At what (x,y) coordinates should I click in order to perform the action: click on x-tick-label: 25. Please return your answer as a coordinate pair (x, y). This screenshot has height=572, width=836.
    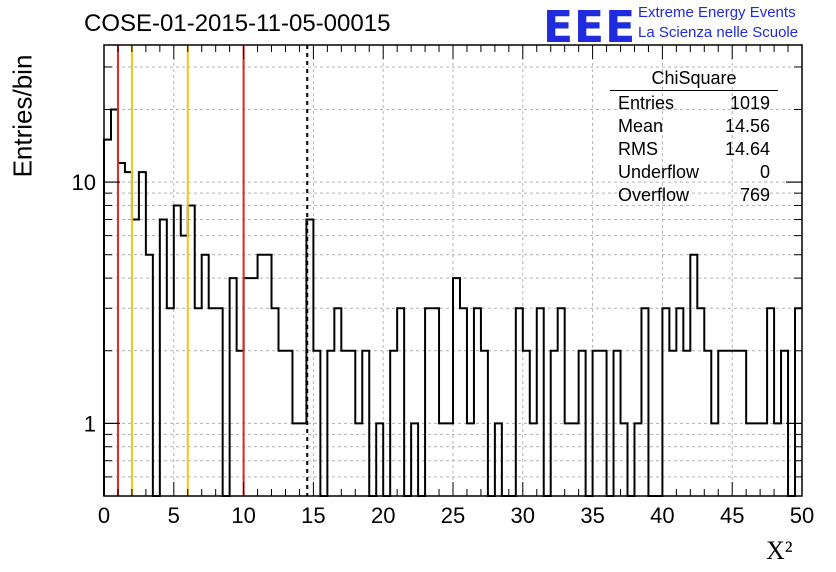
    Looking at the image, I should click on (453, 515).